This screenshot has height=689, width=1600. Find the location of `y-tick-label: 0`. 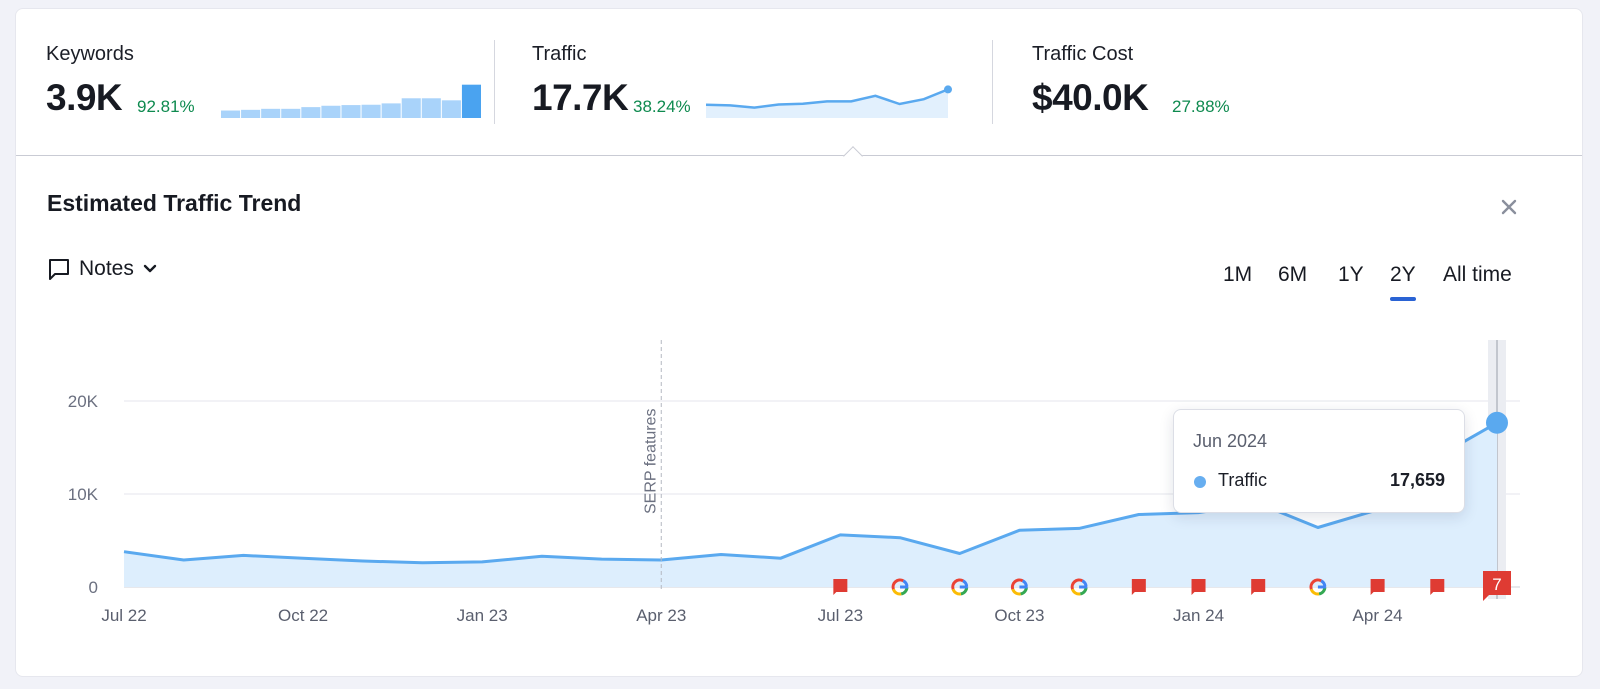

y-tick-label: 0 is located at coordinates (93, 587).